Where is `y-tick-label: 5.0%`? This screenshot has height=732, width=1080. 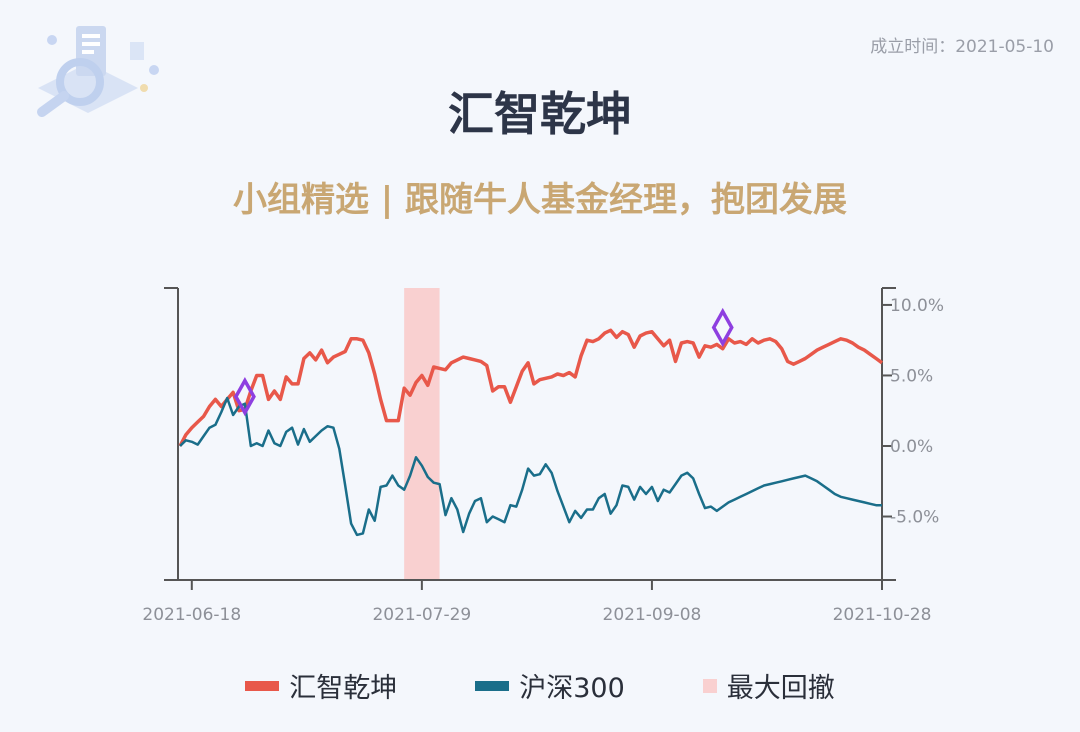
y-tick-label: 5.0% is located at coordinates (911, 376).